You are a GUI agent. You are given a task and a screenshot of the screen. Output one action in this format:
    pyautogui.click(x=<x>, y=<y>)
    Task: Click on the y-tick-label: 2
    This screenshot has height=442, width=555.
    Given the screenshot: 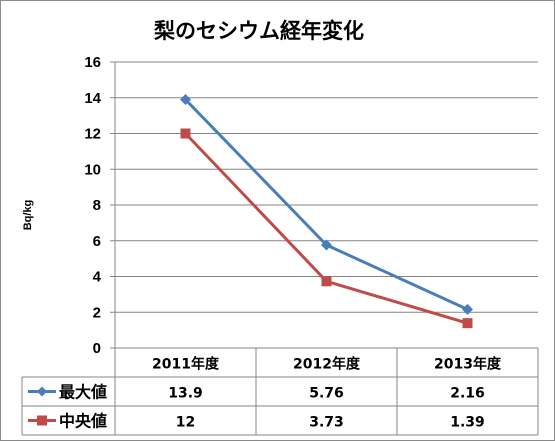 What is the action you would take?
    pyautogui.click(x=97, y=312)
    